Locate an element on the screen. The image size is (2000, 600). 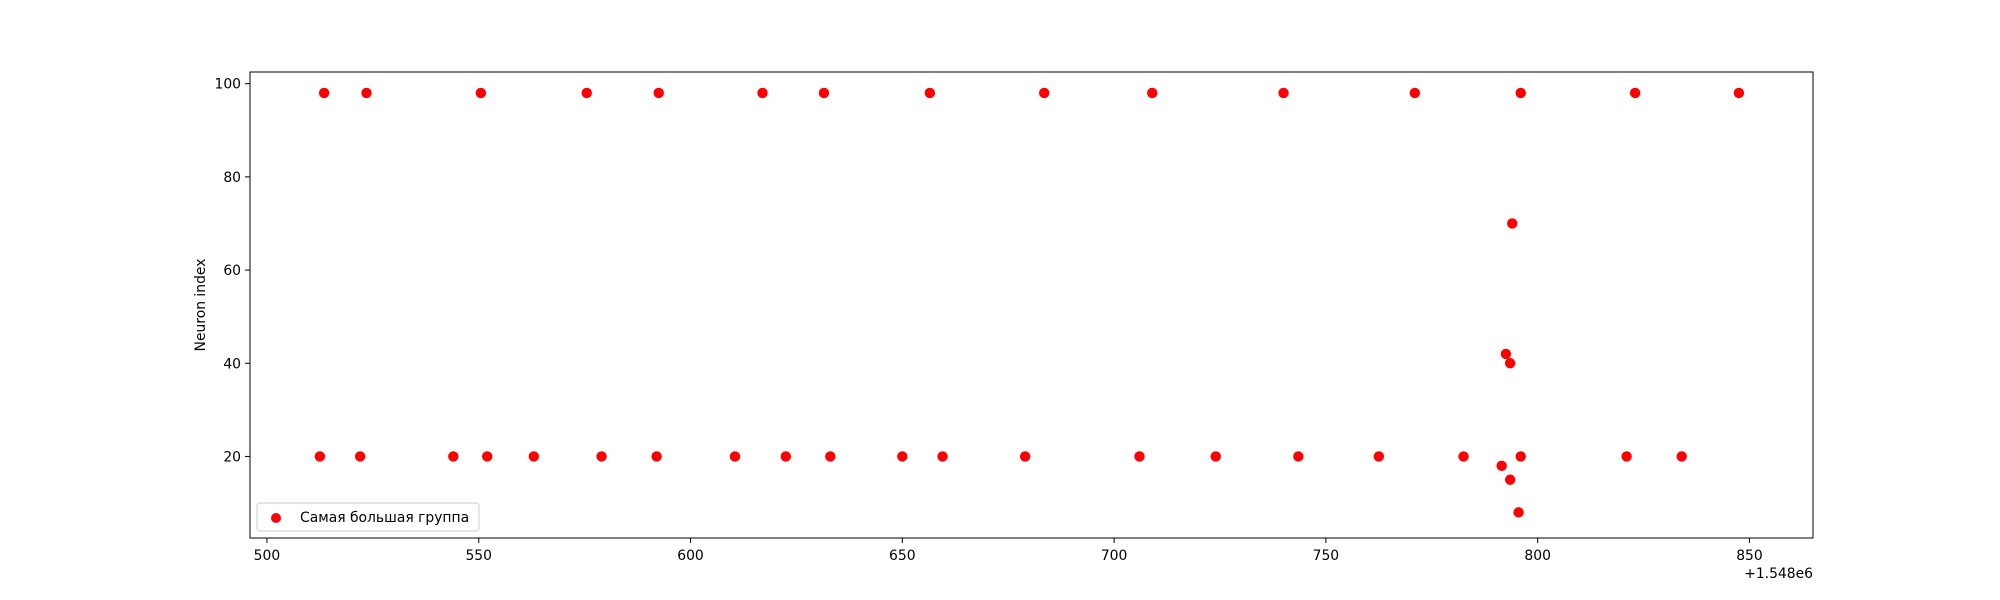
y-tick-label: 20 is located at coordinates (232, 457).